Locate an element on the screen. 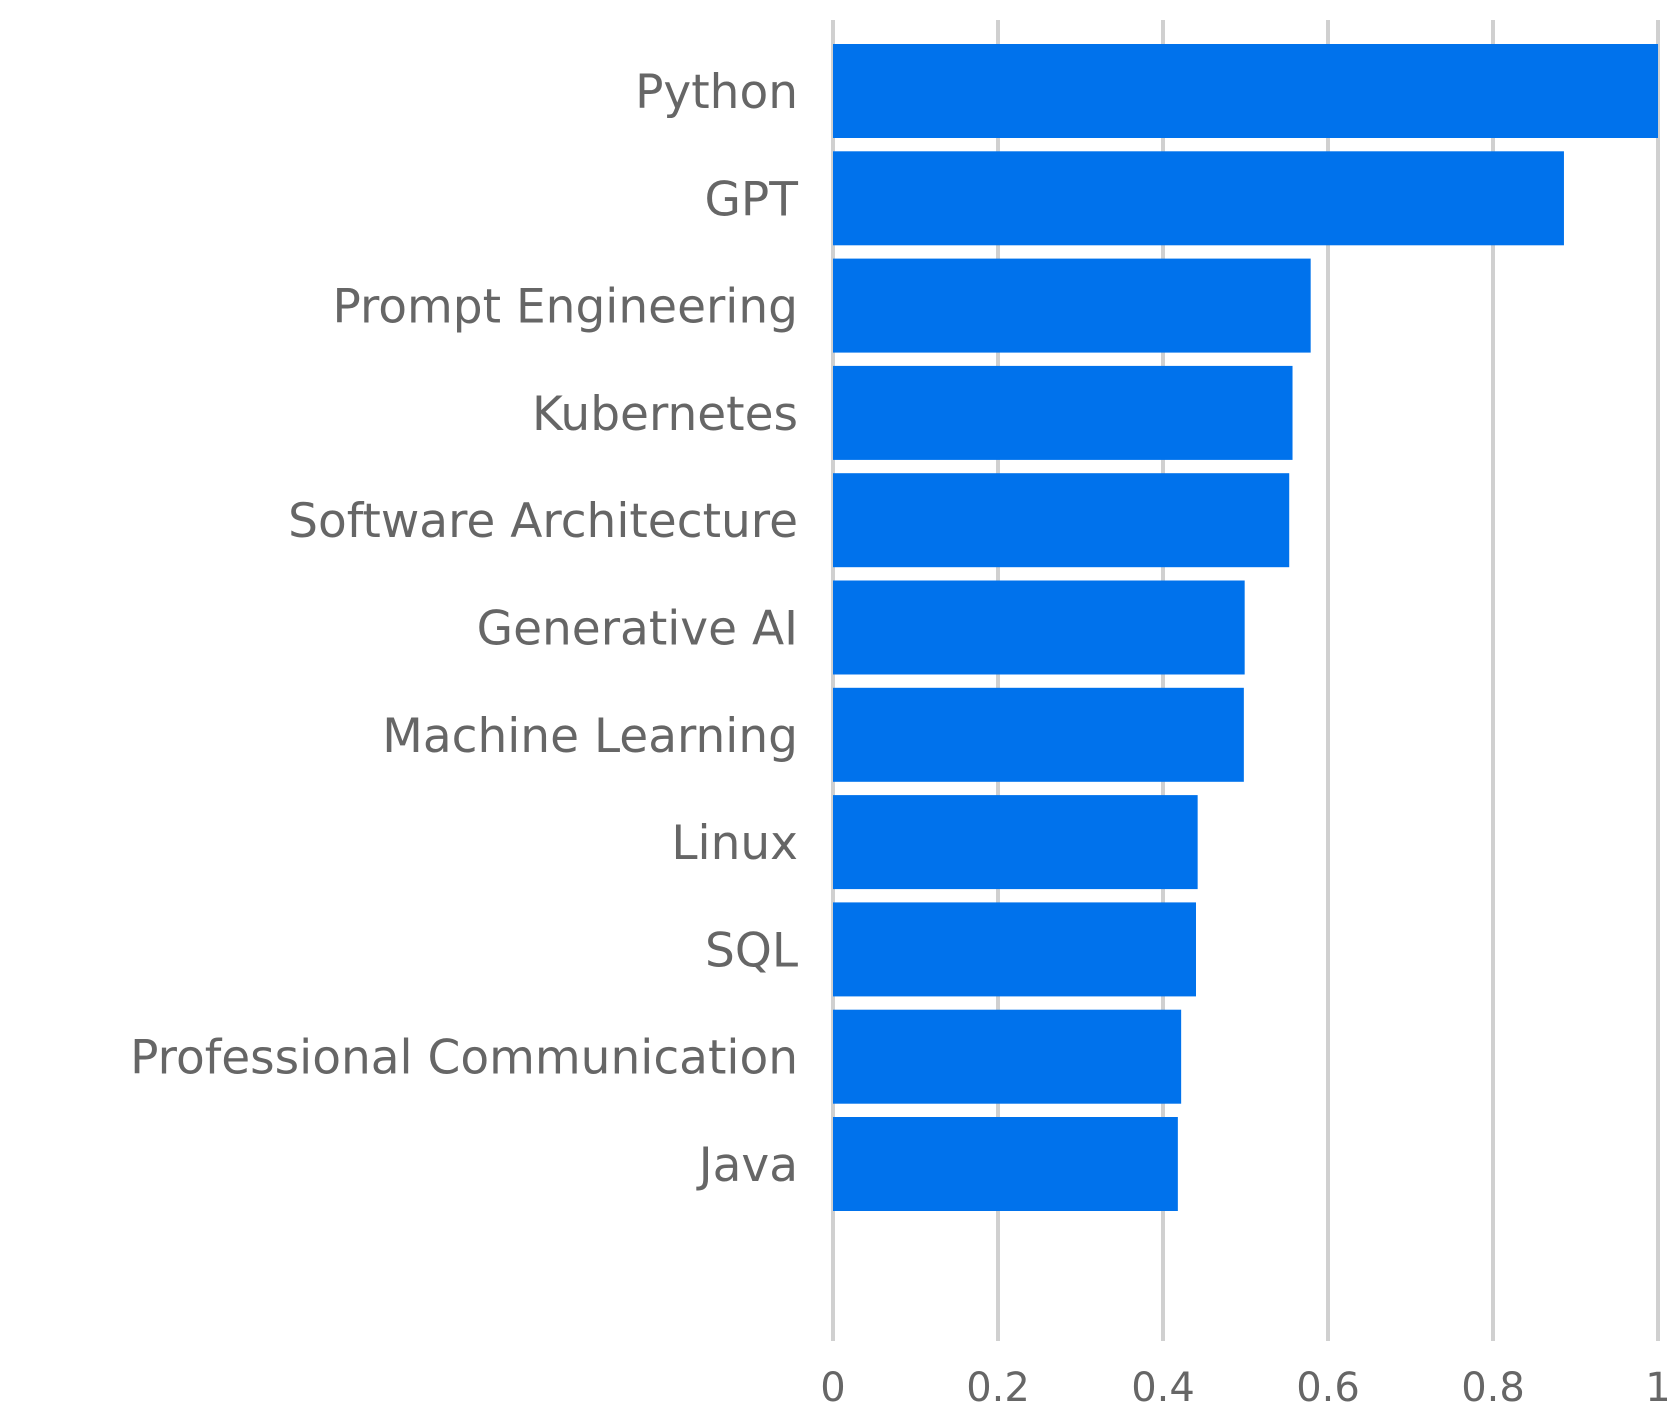 The width and height of the screenshot is (1679, 1417). category-label: Kubernetes is located at coordinates (665, 414).